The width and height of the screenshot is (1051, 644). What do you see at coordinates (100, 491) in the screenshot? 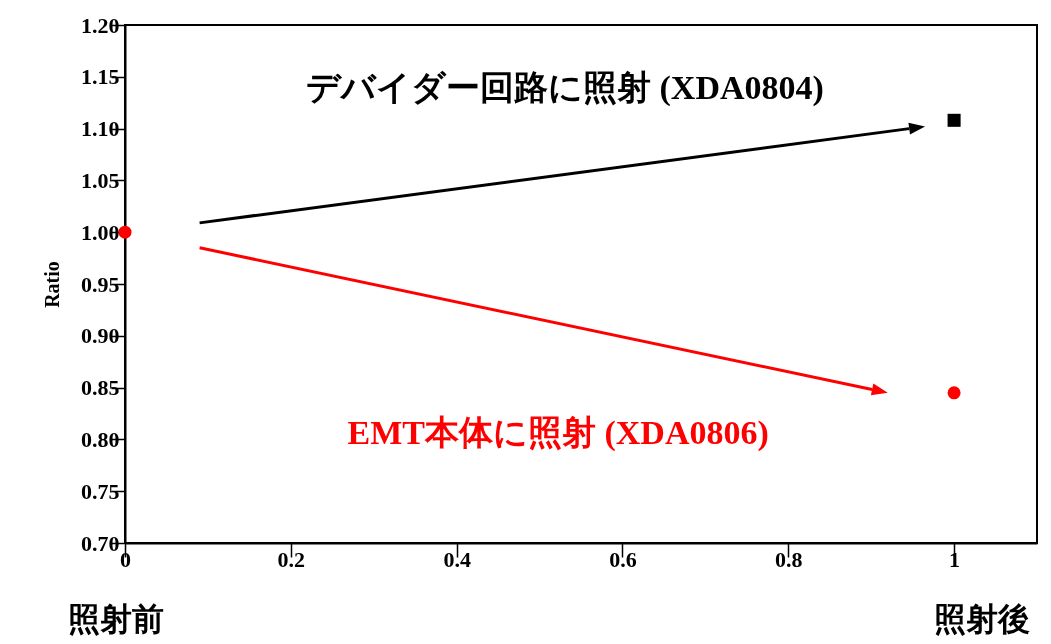
I see `y-tick-label: 0.75` at bounding box center [100, 491].